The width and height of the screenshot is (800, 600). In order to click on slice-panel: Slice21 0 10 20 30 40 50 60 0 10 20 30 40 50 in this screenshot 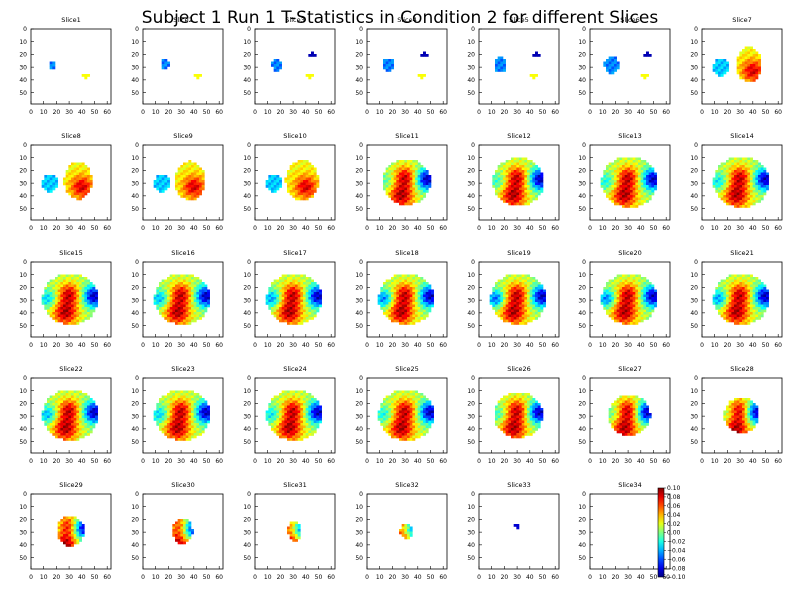, I will do `click(736, 299)`.